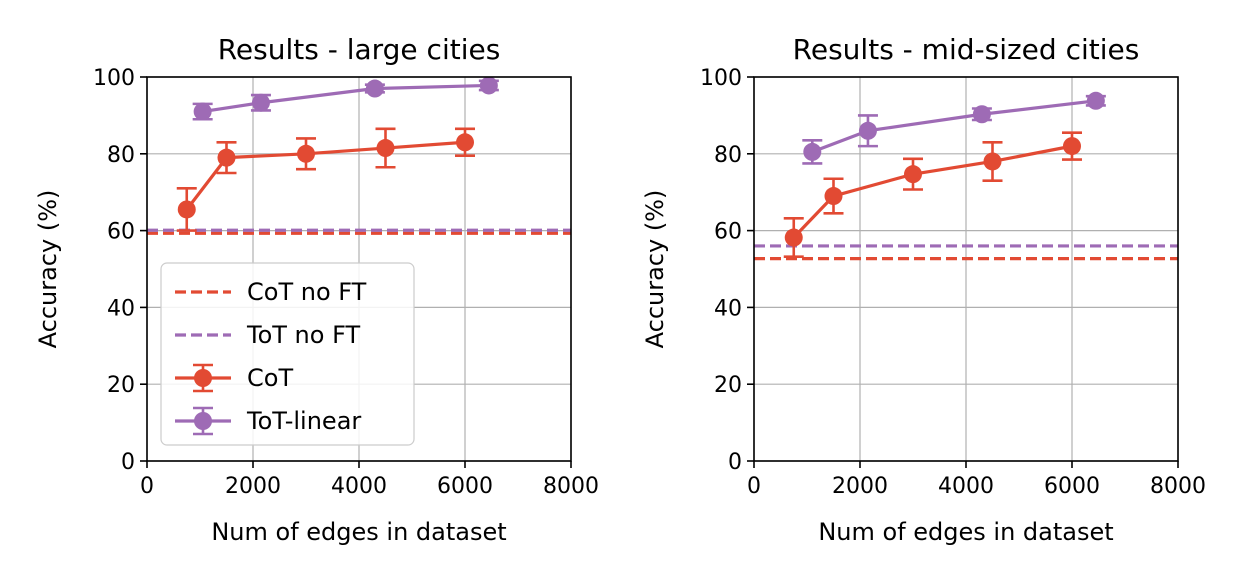  Describe the element at coordinates (966, 49) in the screenshot. I see `chart-title: Results - mid-sized cities` at that location.